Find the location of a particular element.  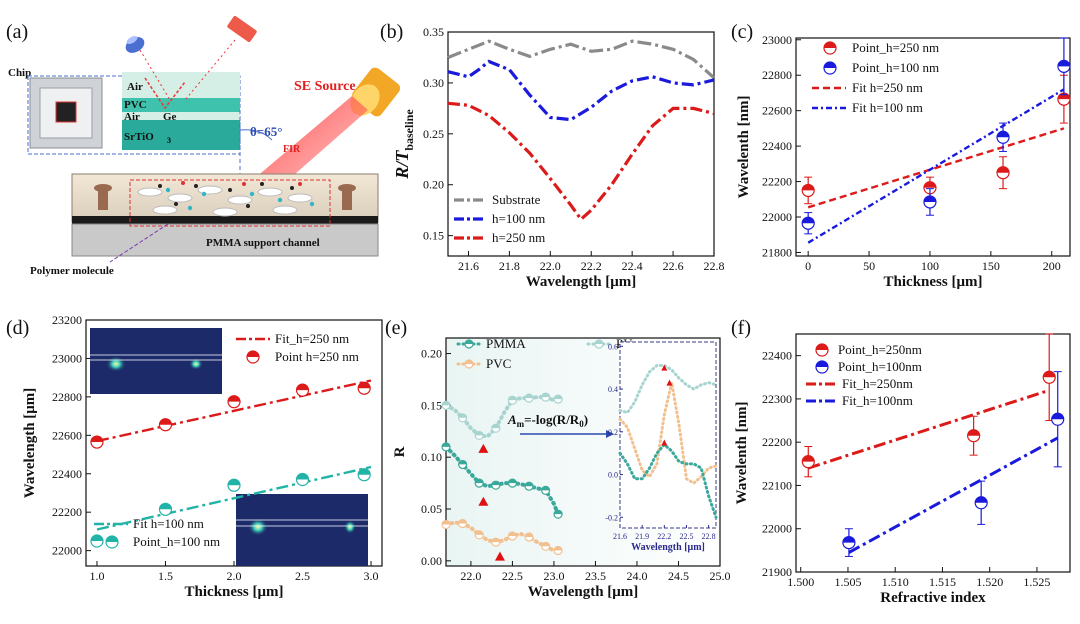

plot-frame-f is located at coordinates (933, 453).